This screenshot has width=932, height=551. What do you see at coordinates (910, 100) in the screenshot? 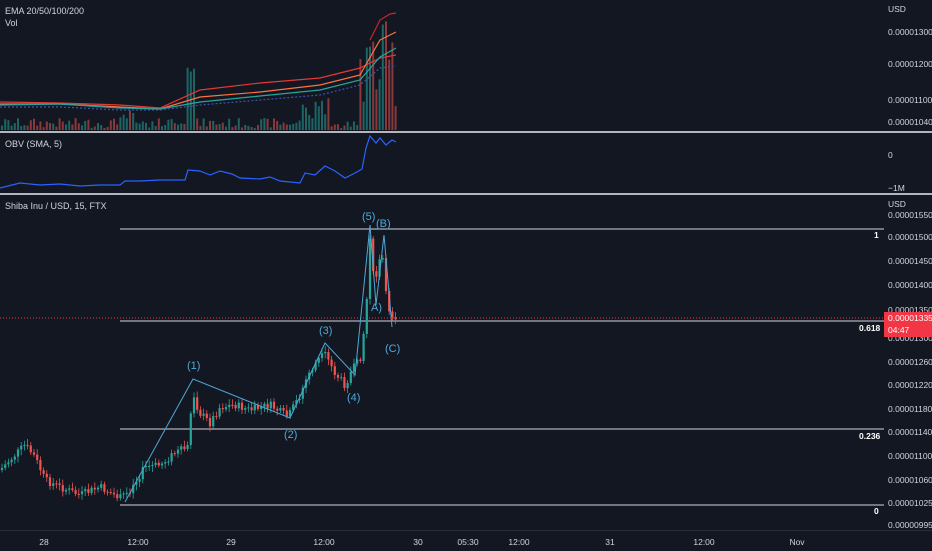
I see `ema-tick: 0.00001100` at bounding box center [910, 100].